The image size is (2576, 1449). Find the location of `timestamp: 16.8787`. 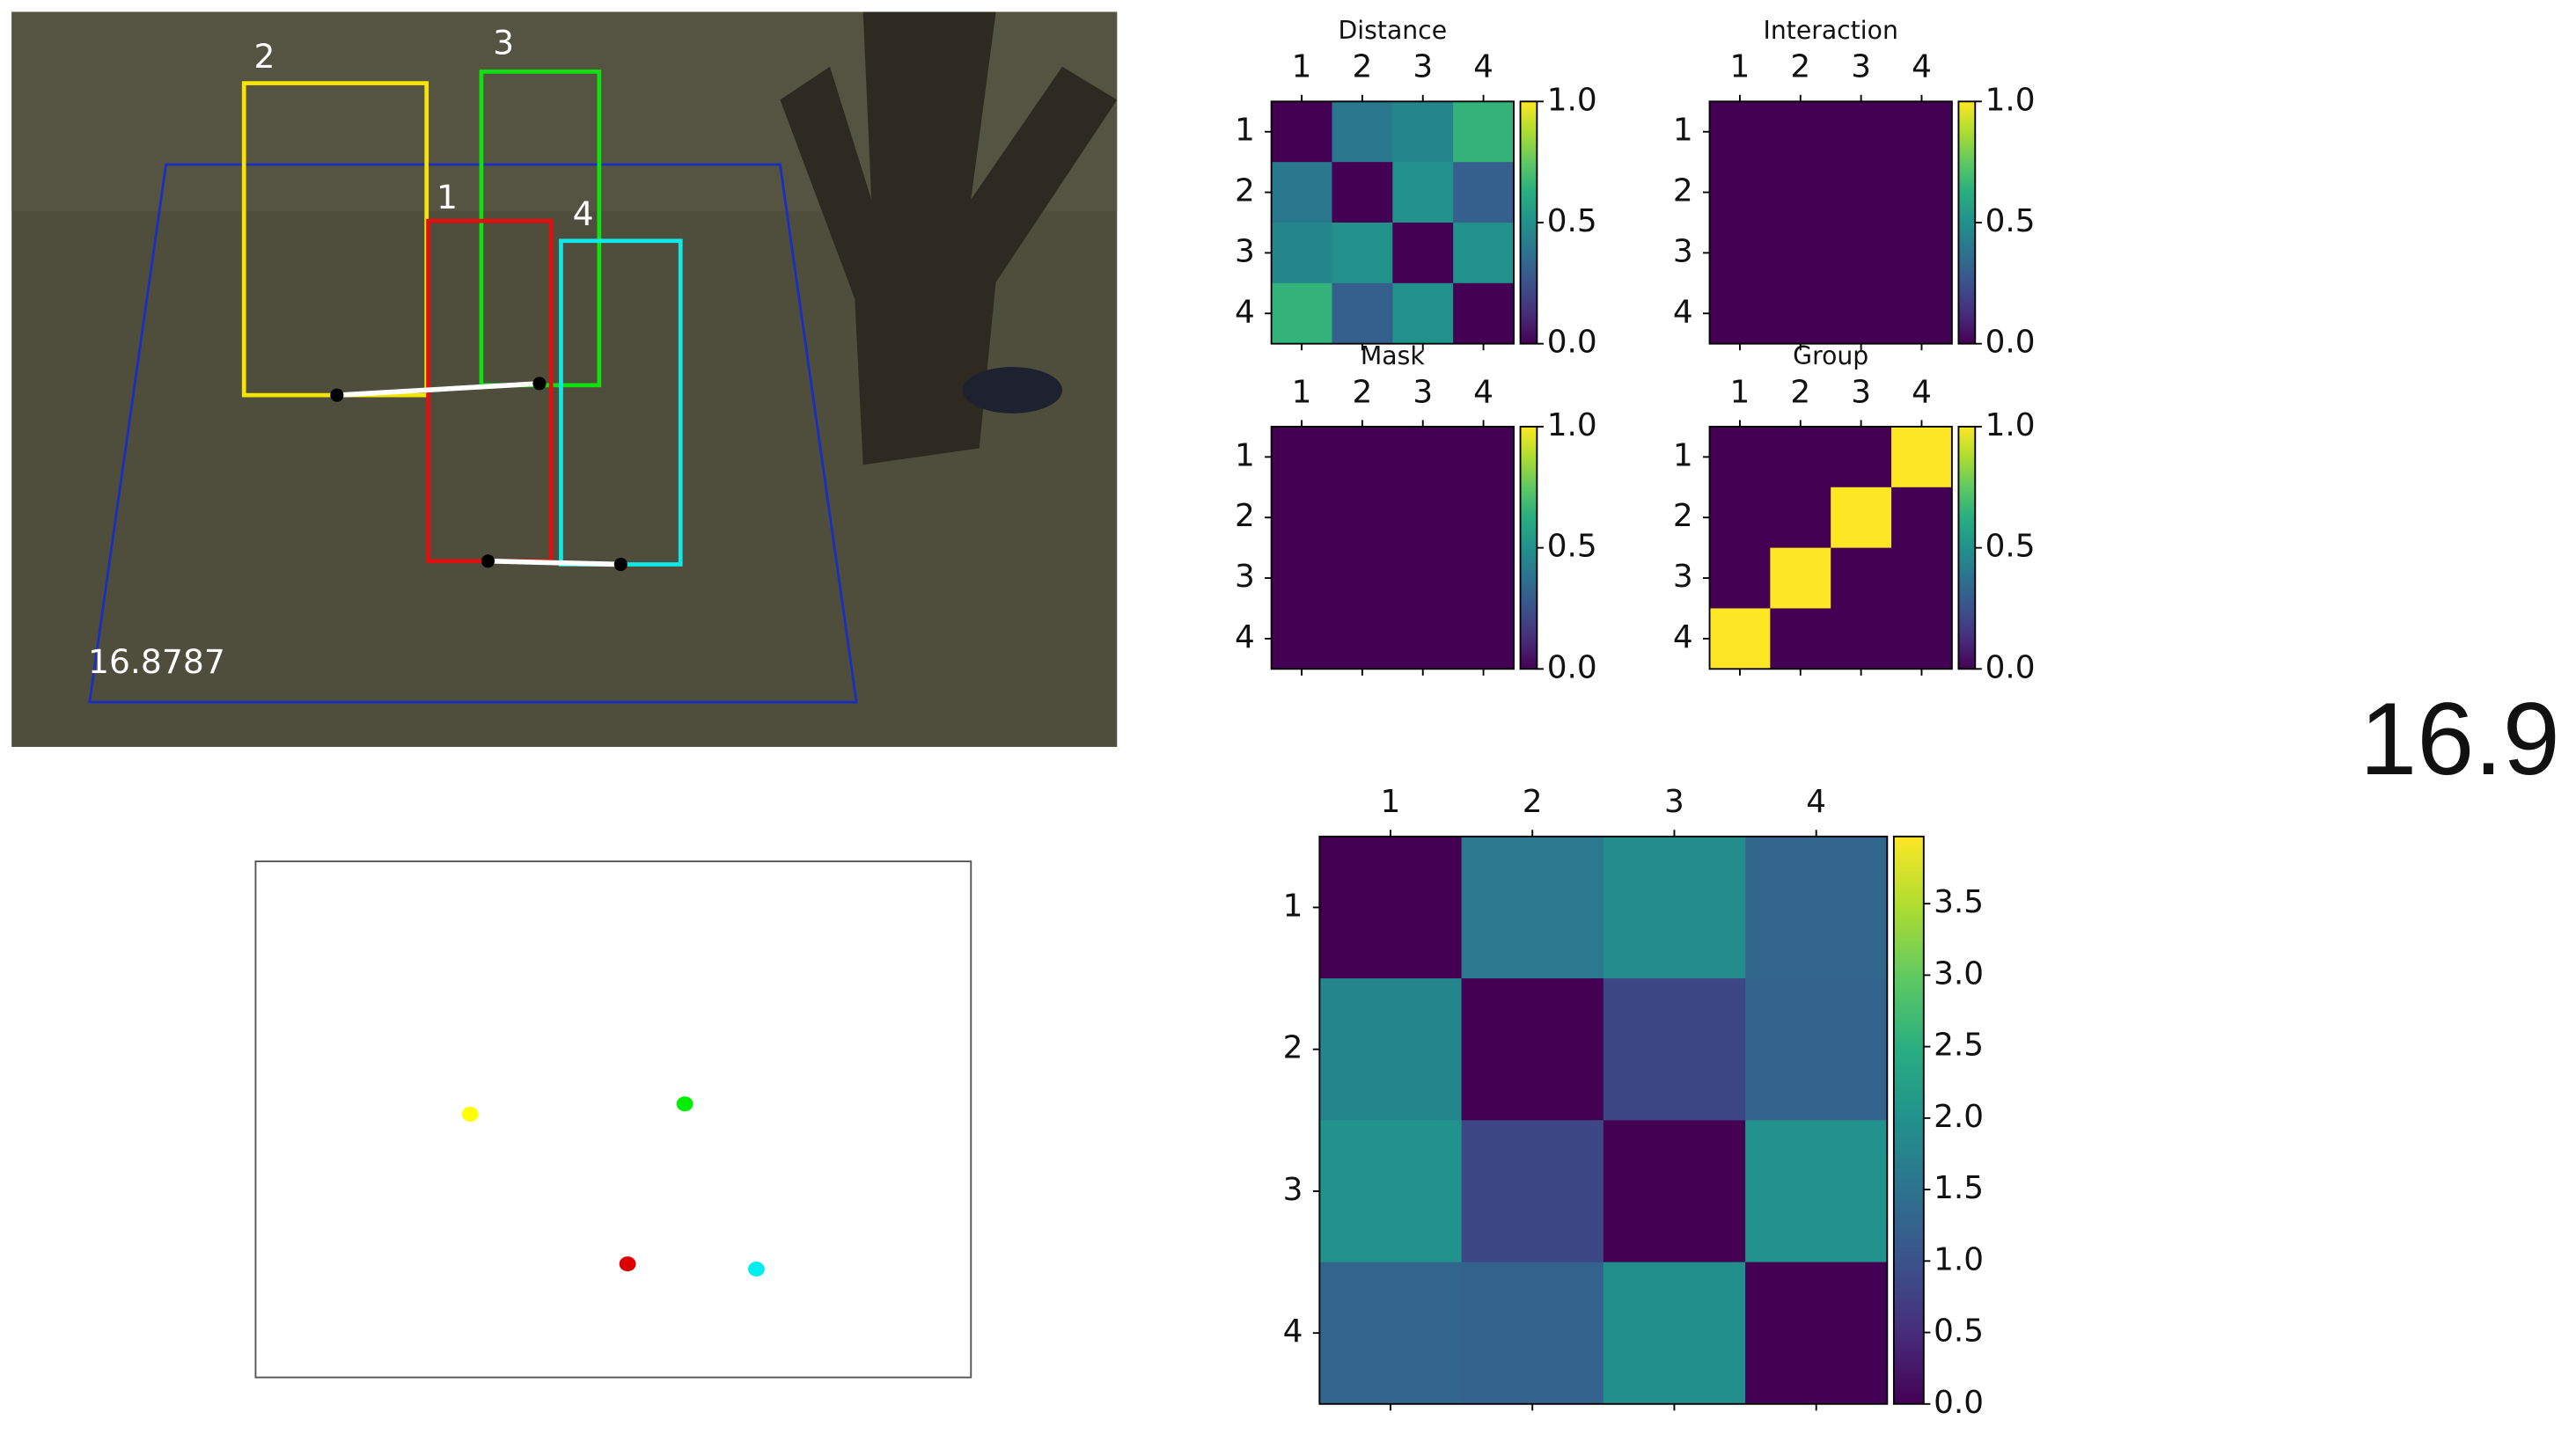

timestamp: 16.8787 is located at coordinates (156, 661).